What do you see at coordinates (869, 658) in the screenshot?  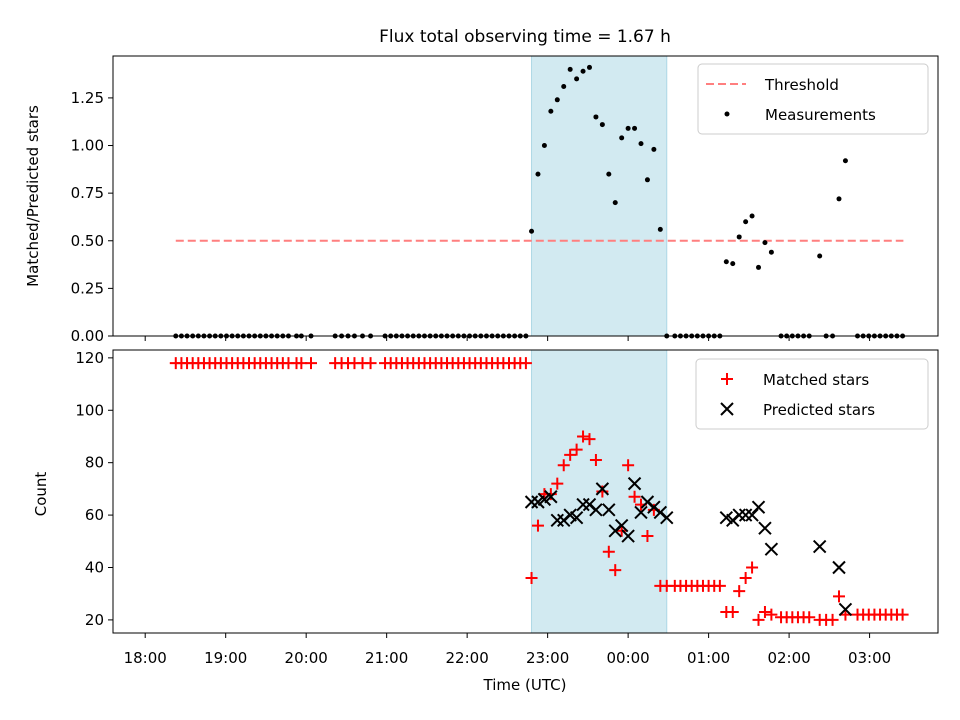 I see `x-tick-label: 03:00` at bounding box center [869, 658].